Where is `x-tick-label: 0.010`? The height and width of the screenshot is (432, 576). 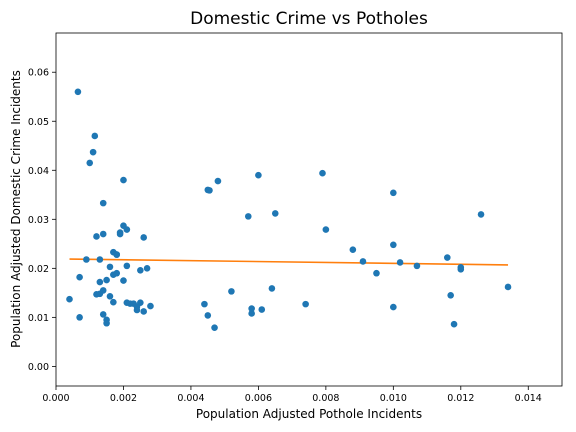 x-tick-label: 0.010 is located at coordinates (393, 398).